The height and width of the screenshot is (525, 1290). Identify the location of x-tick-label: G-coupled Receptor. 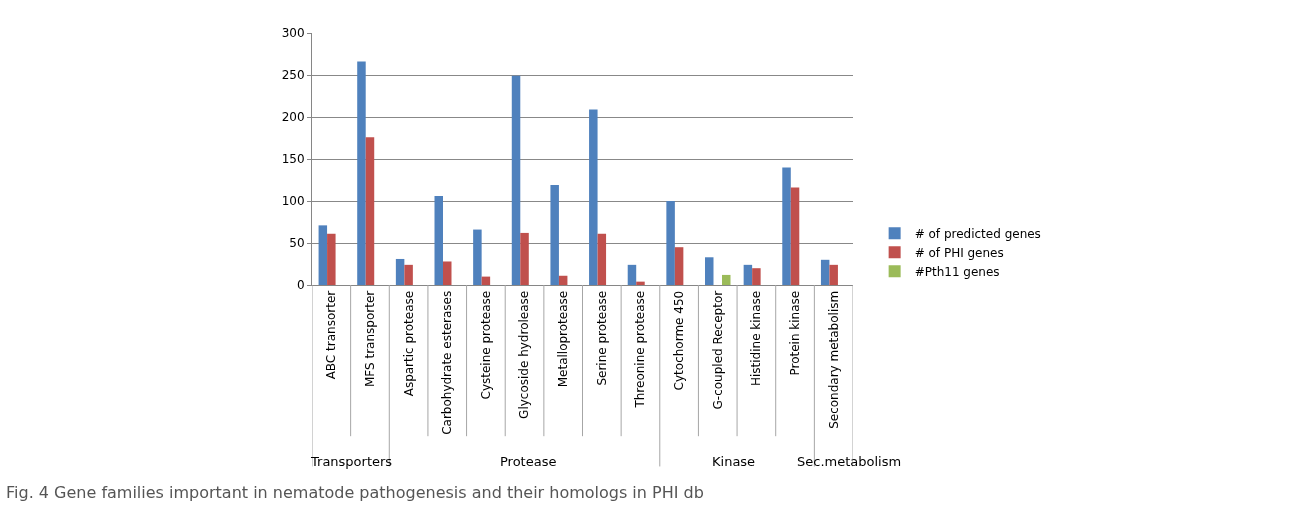
(717, 350).